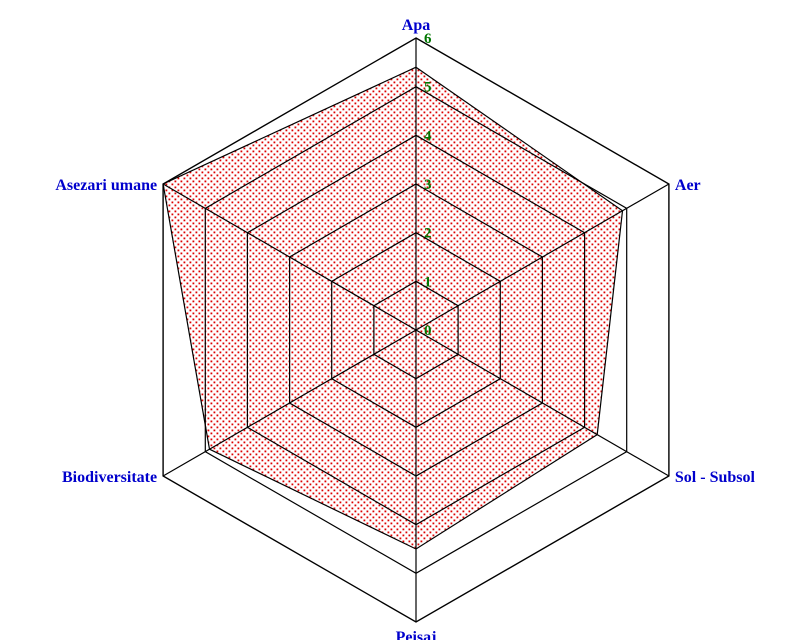 This screenshot has height=640, width=800. What do you see at coordinates (106, 185) in the screenshot?
I see `axis-label-asezari-umane: Asezari umane` at bounding box center [106, 185].